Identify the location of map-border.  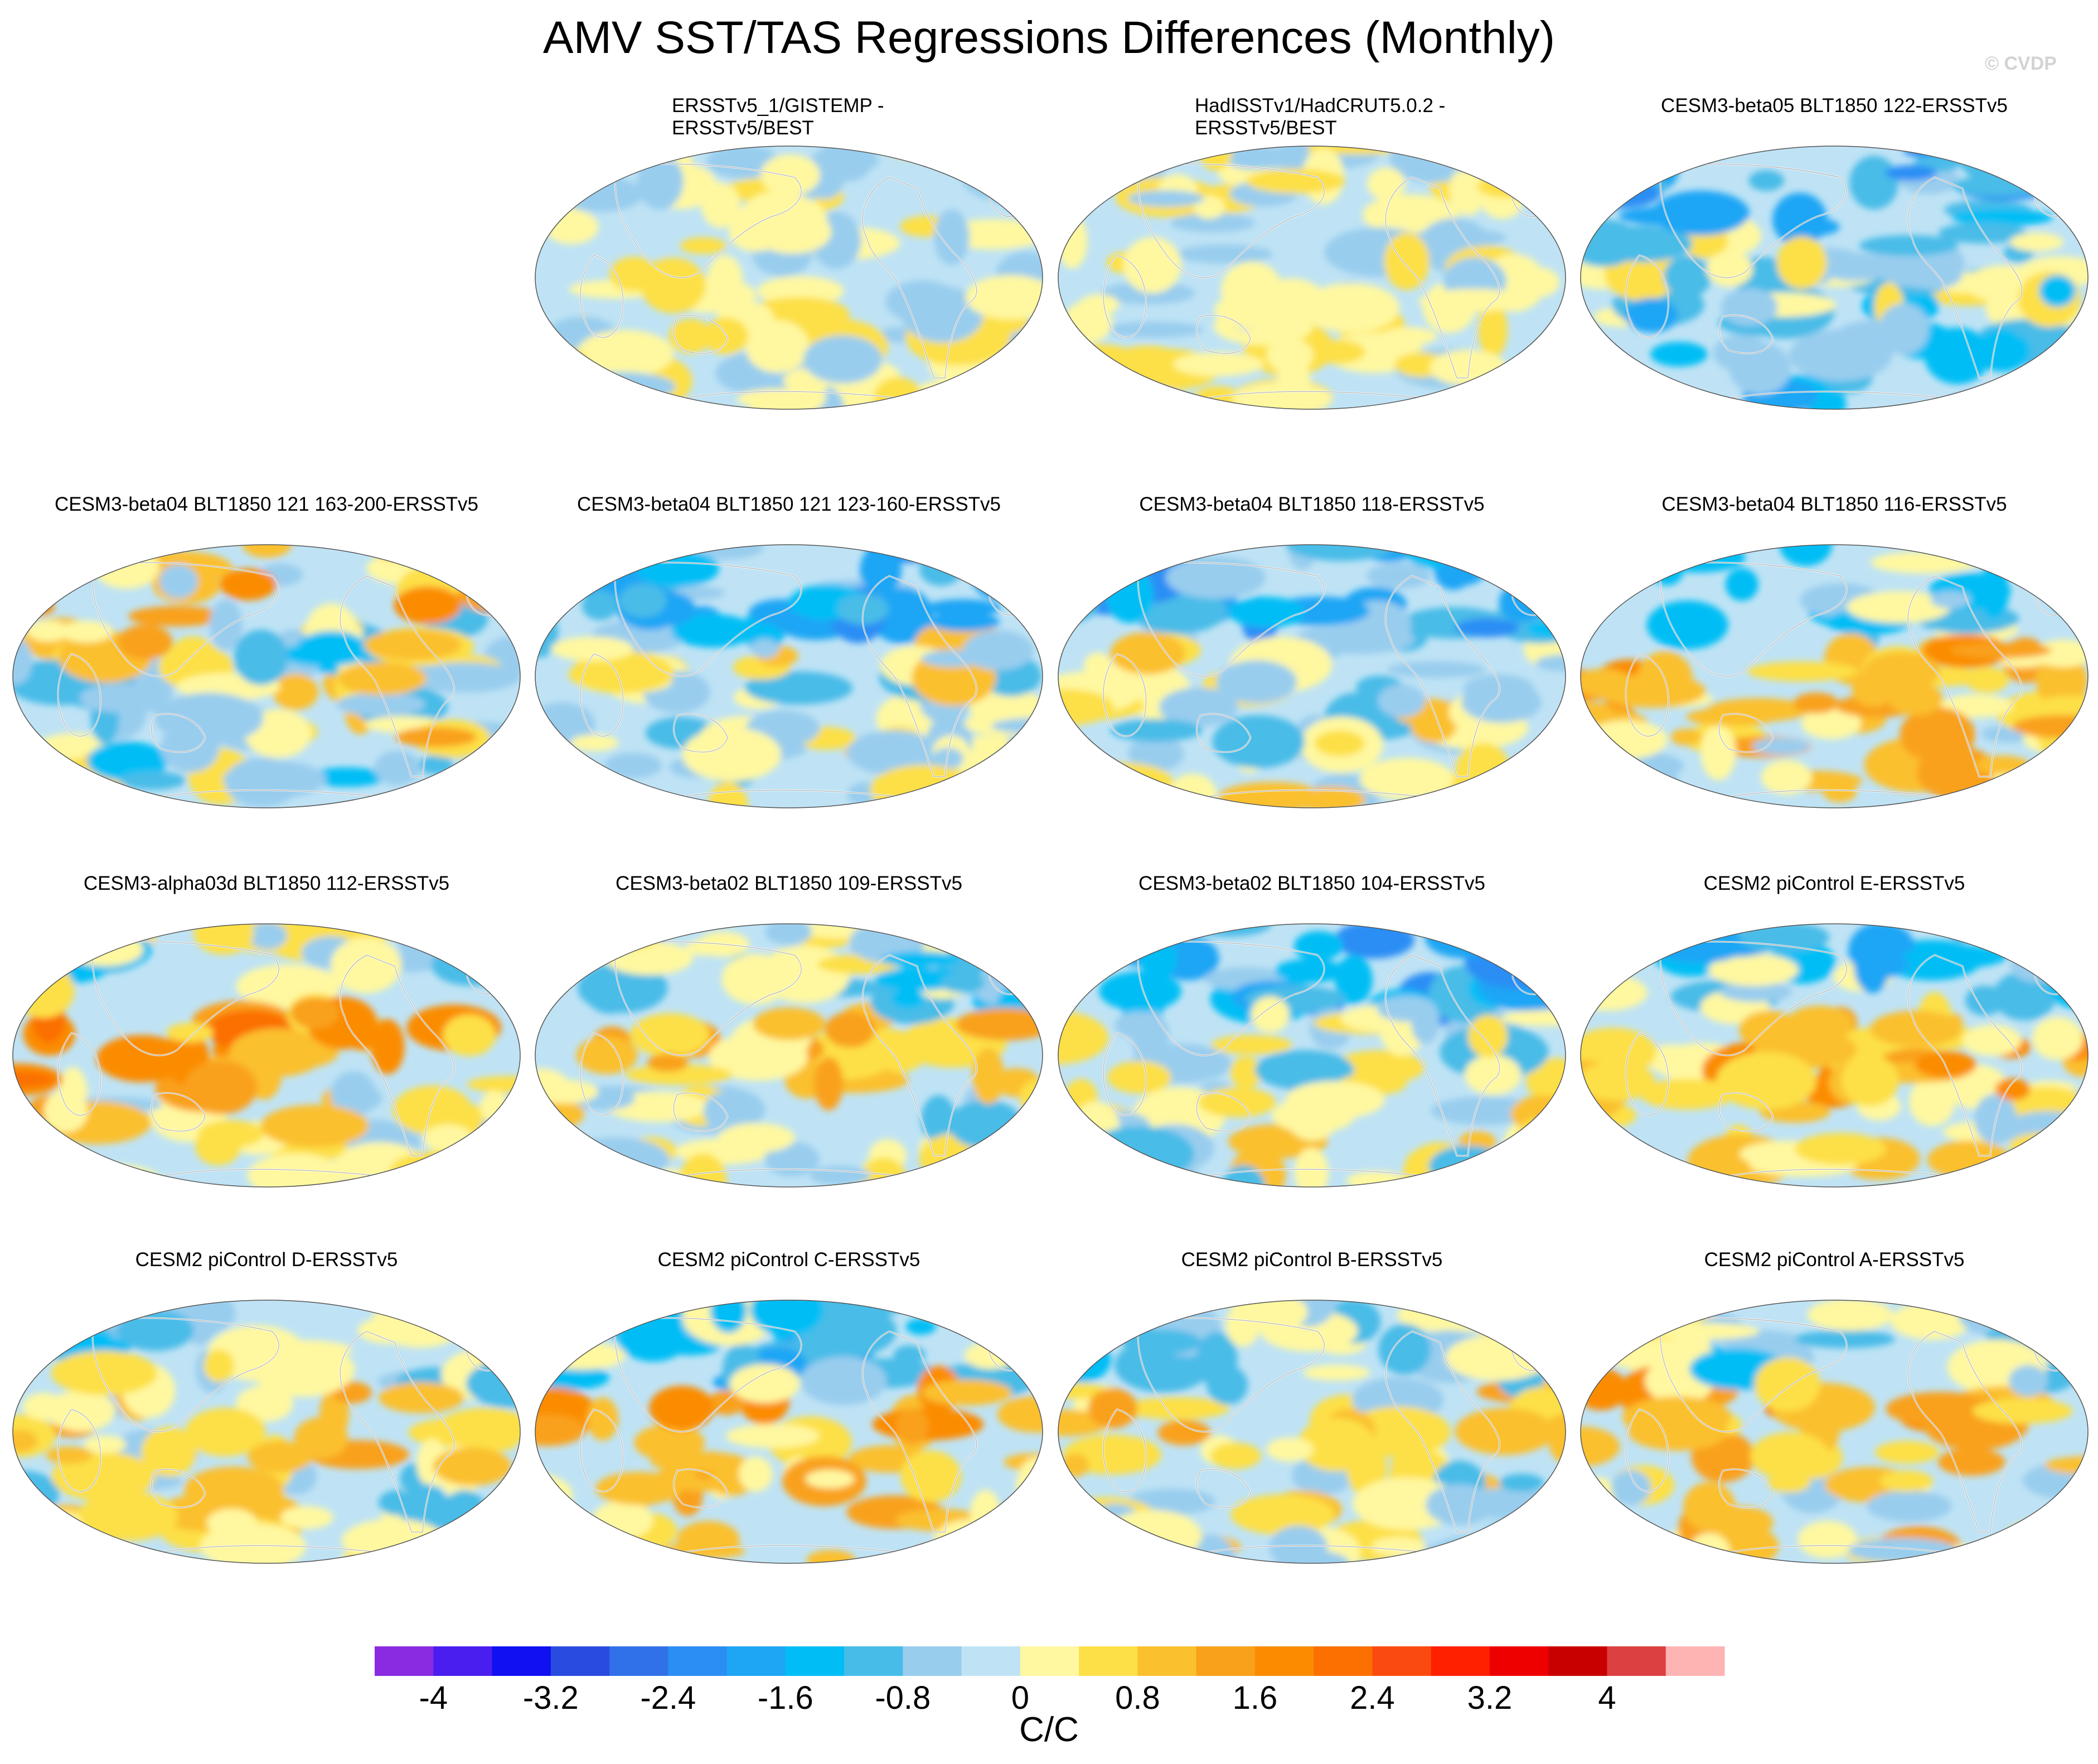
(1834, 676).